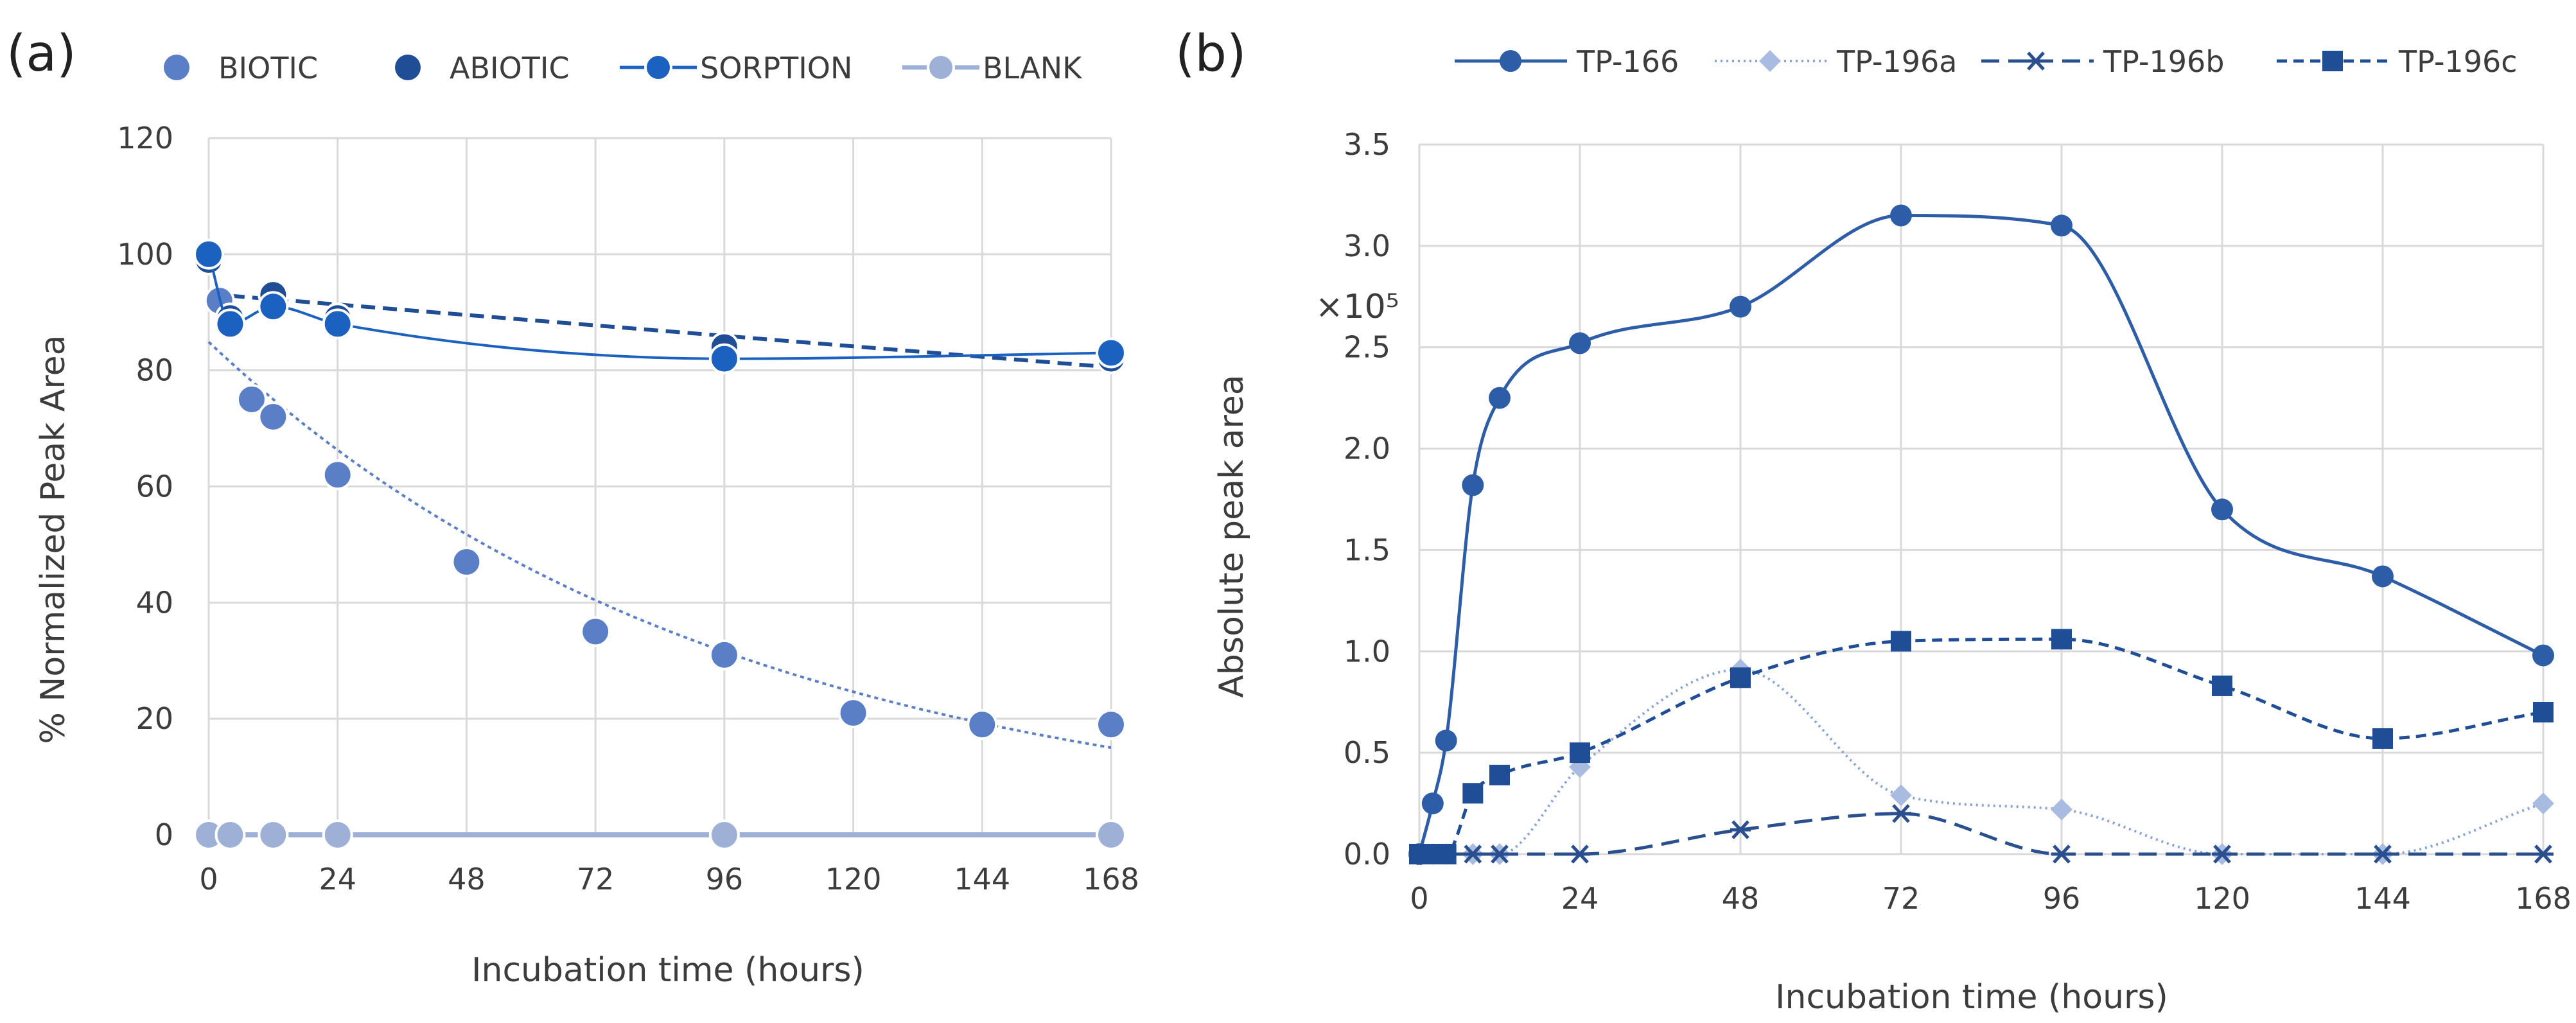  What do you see at coordinates (176, 67) in the screenshot?
I see `legend-marker-biotic` at bounding box center [176, 67].